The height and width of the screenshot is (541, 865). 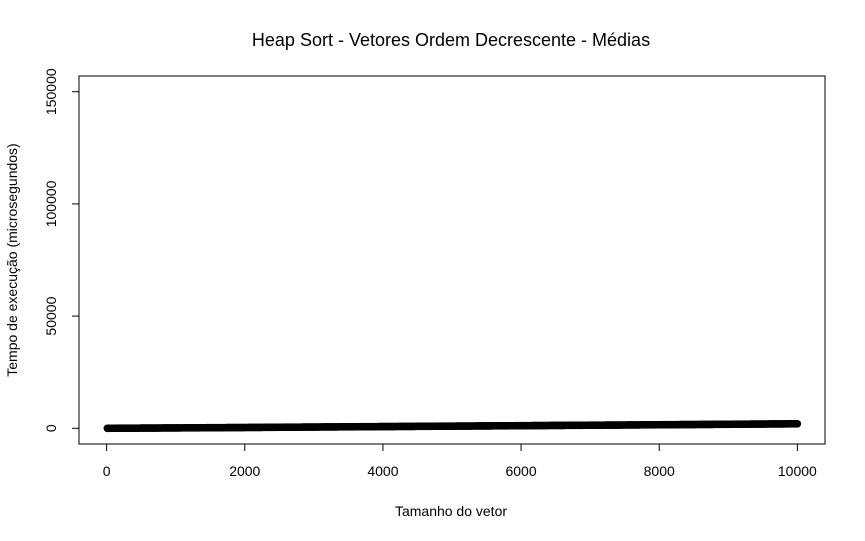 I want to click on y-axis-label: Tempo de execução (microsegundos), so click(x=12, y=259).